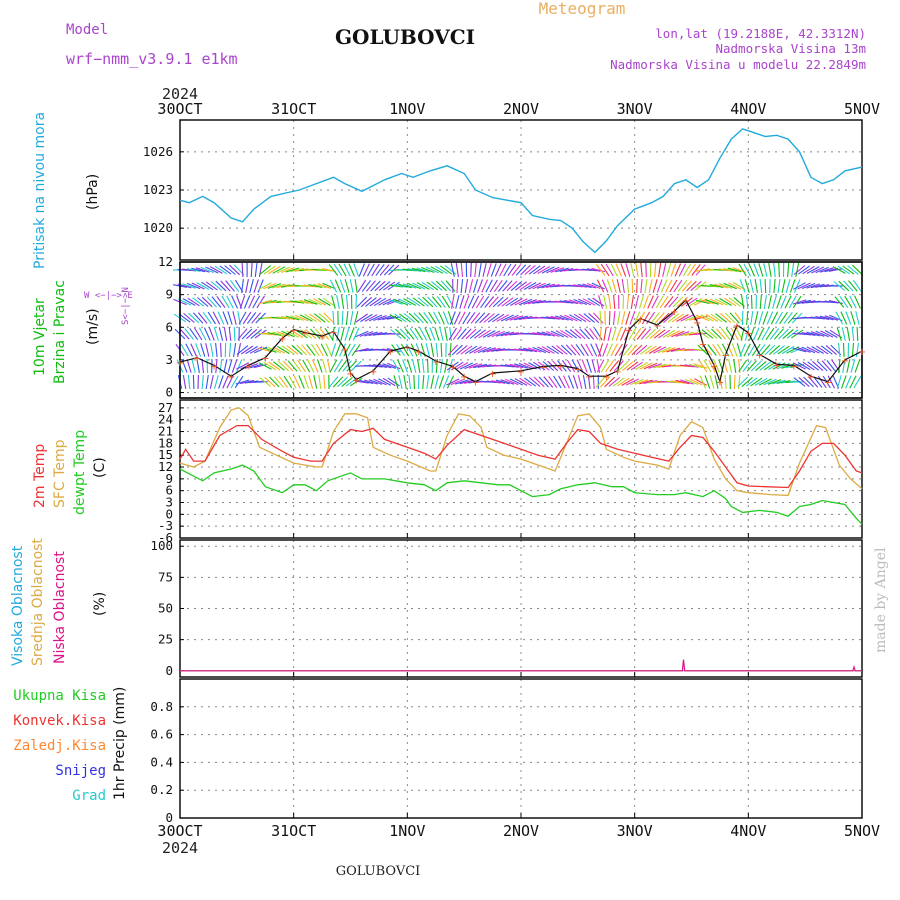  Describe the element at coordinates (126, 306) in the screenshot. I see `wind-compass-vertical: S<−|−>N` at that location.